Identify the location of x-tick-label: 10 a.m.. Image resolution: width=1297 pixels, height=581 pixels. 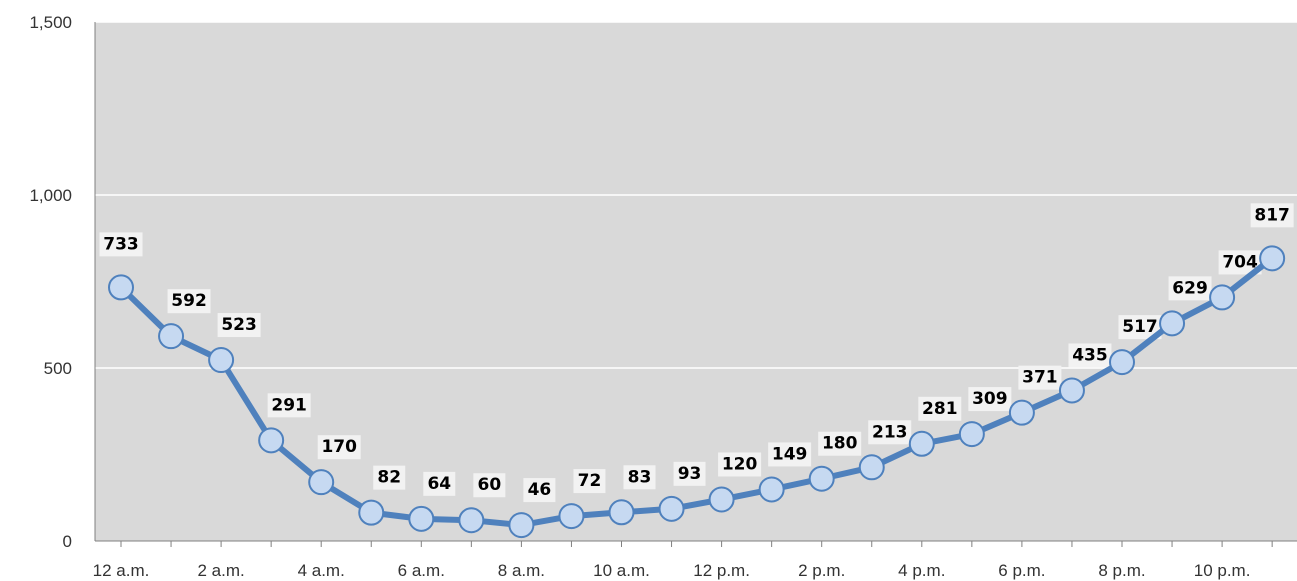
(621, 570).